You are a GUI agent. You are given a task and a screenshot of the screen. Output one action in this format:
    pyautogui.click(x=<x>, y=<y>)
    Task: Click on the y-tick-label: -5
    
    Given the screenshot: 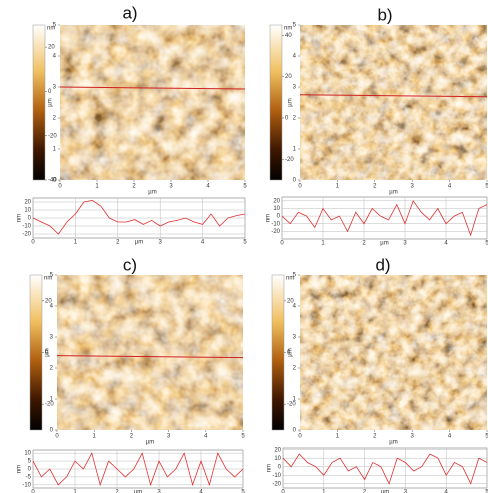 What is the action you would take?
    pyautogui.click(x=29, y=477)
    